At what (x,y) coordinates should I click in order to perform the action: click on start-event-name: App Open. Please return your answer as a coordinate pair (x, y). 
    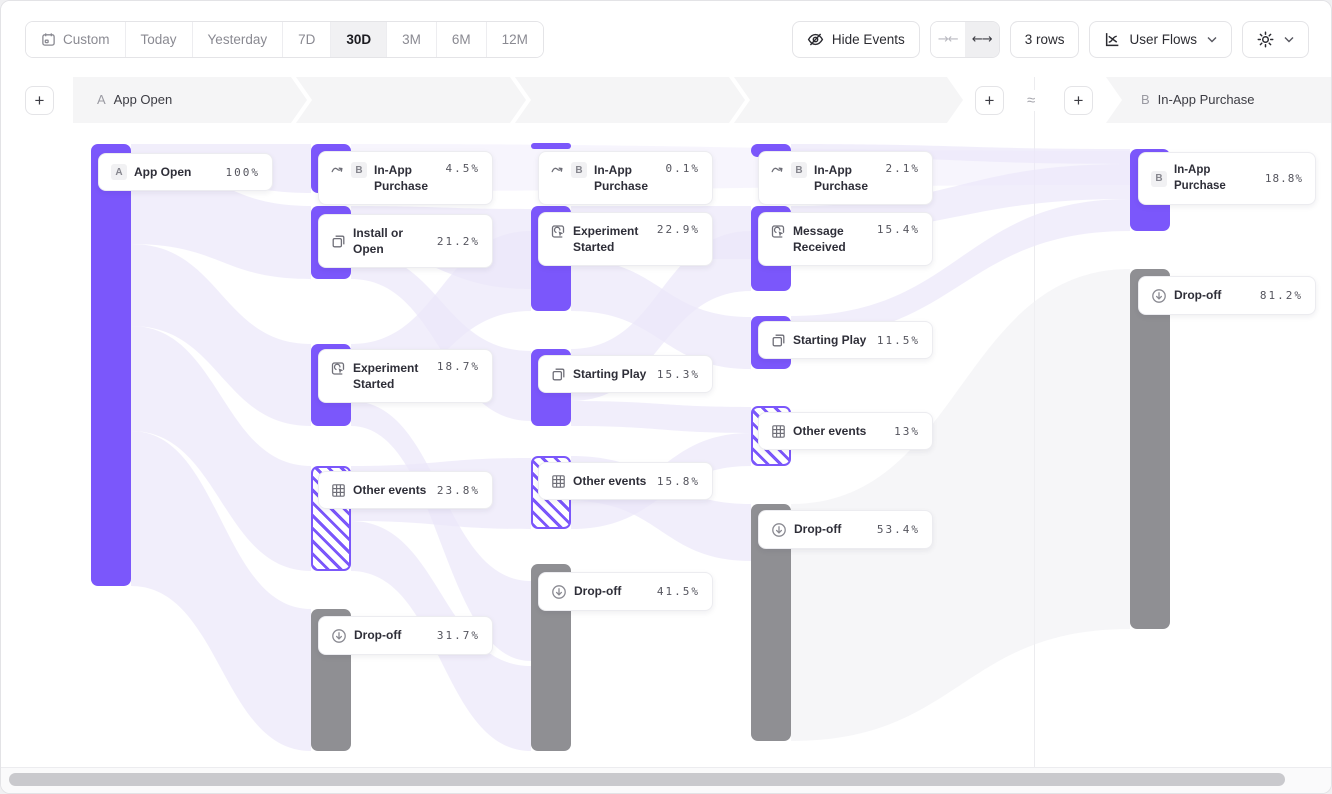
    Looking at the image, I should click on (143, 99).